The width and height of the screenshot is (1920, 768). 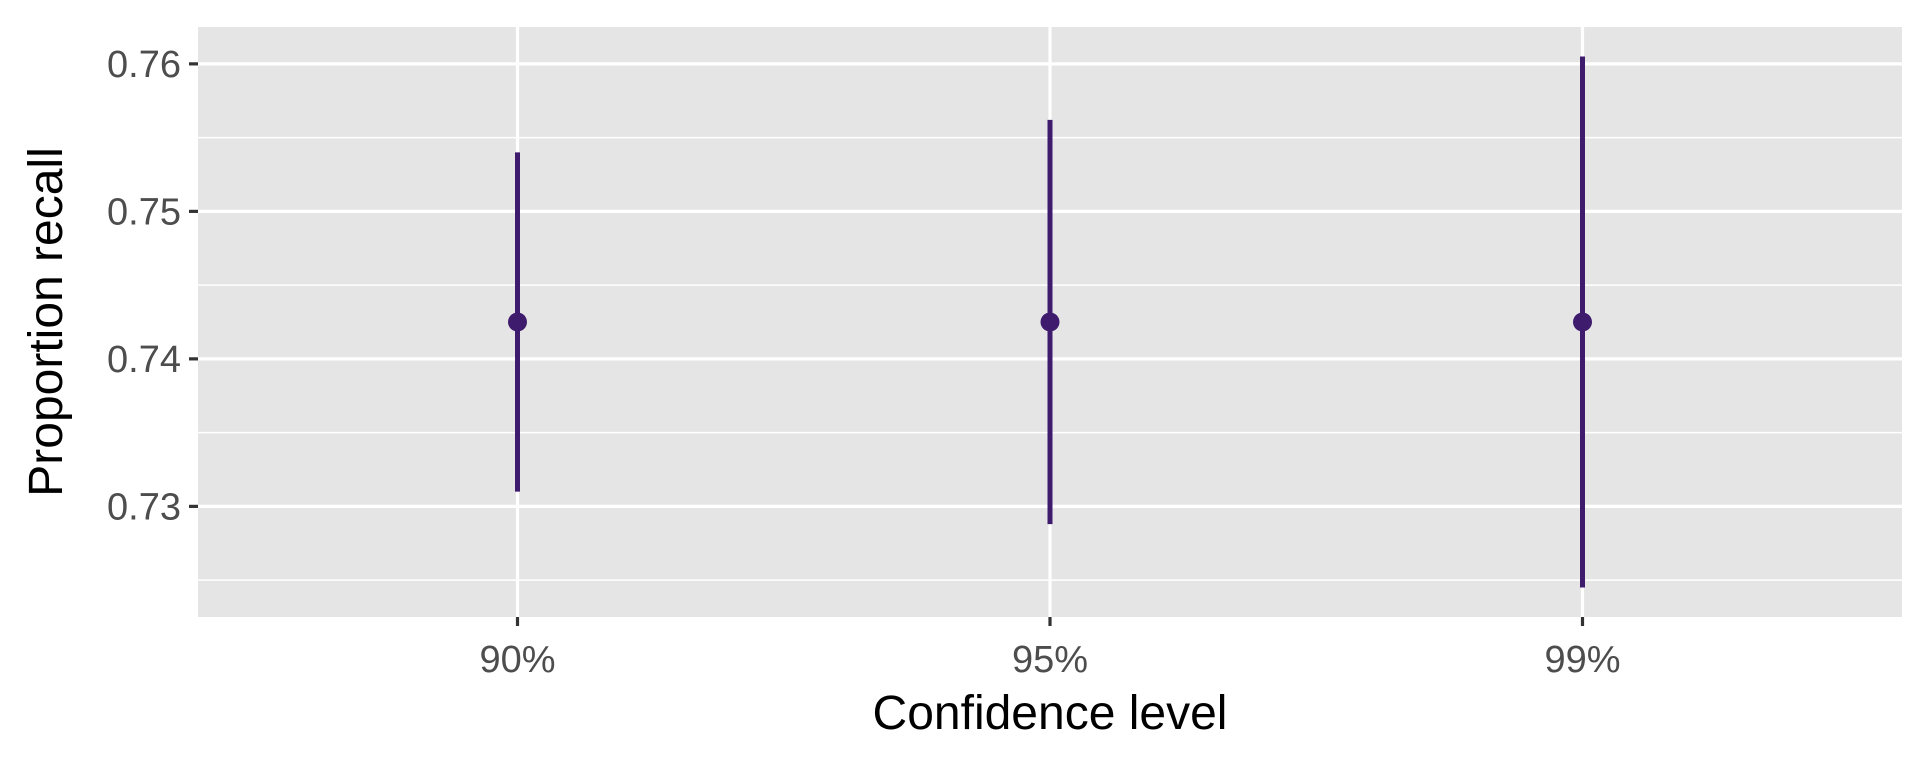 What do you see at coordinates (144, 65) in the screenshot?
I see `y-tick-label: 0.76` at bounding box center [144, 65].